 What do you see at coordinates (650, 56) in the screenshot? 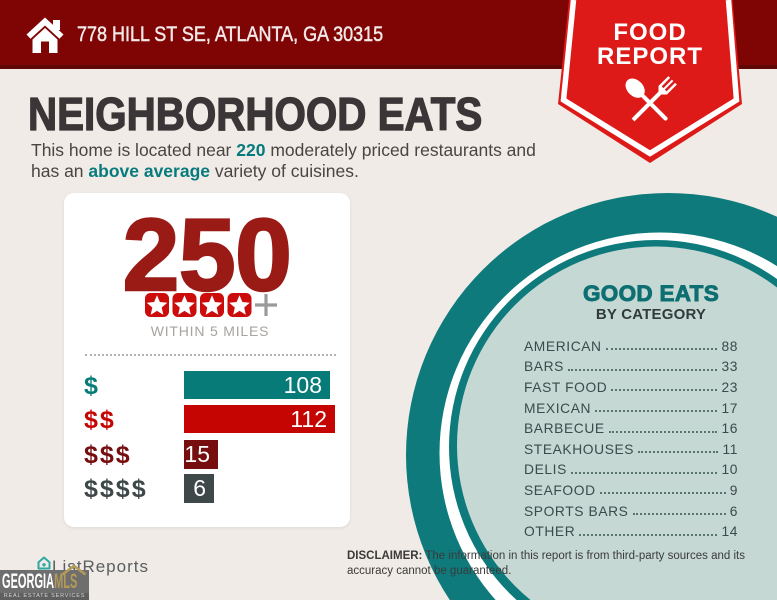
I see `svg-text: REPORT` at bounding box center [650, 56].